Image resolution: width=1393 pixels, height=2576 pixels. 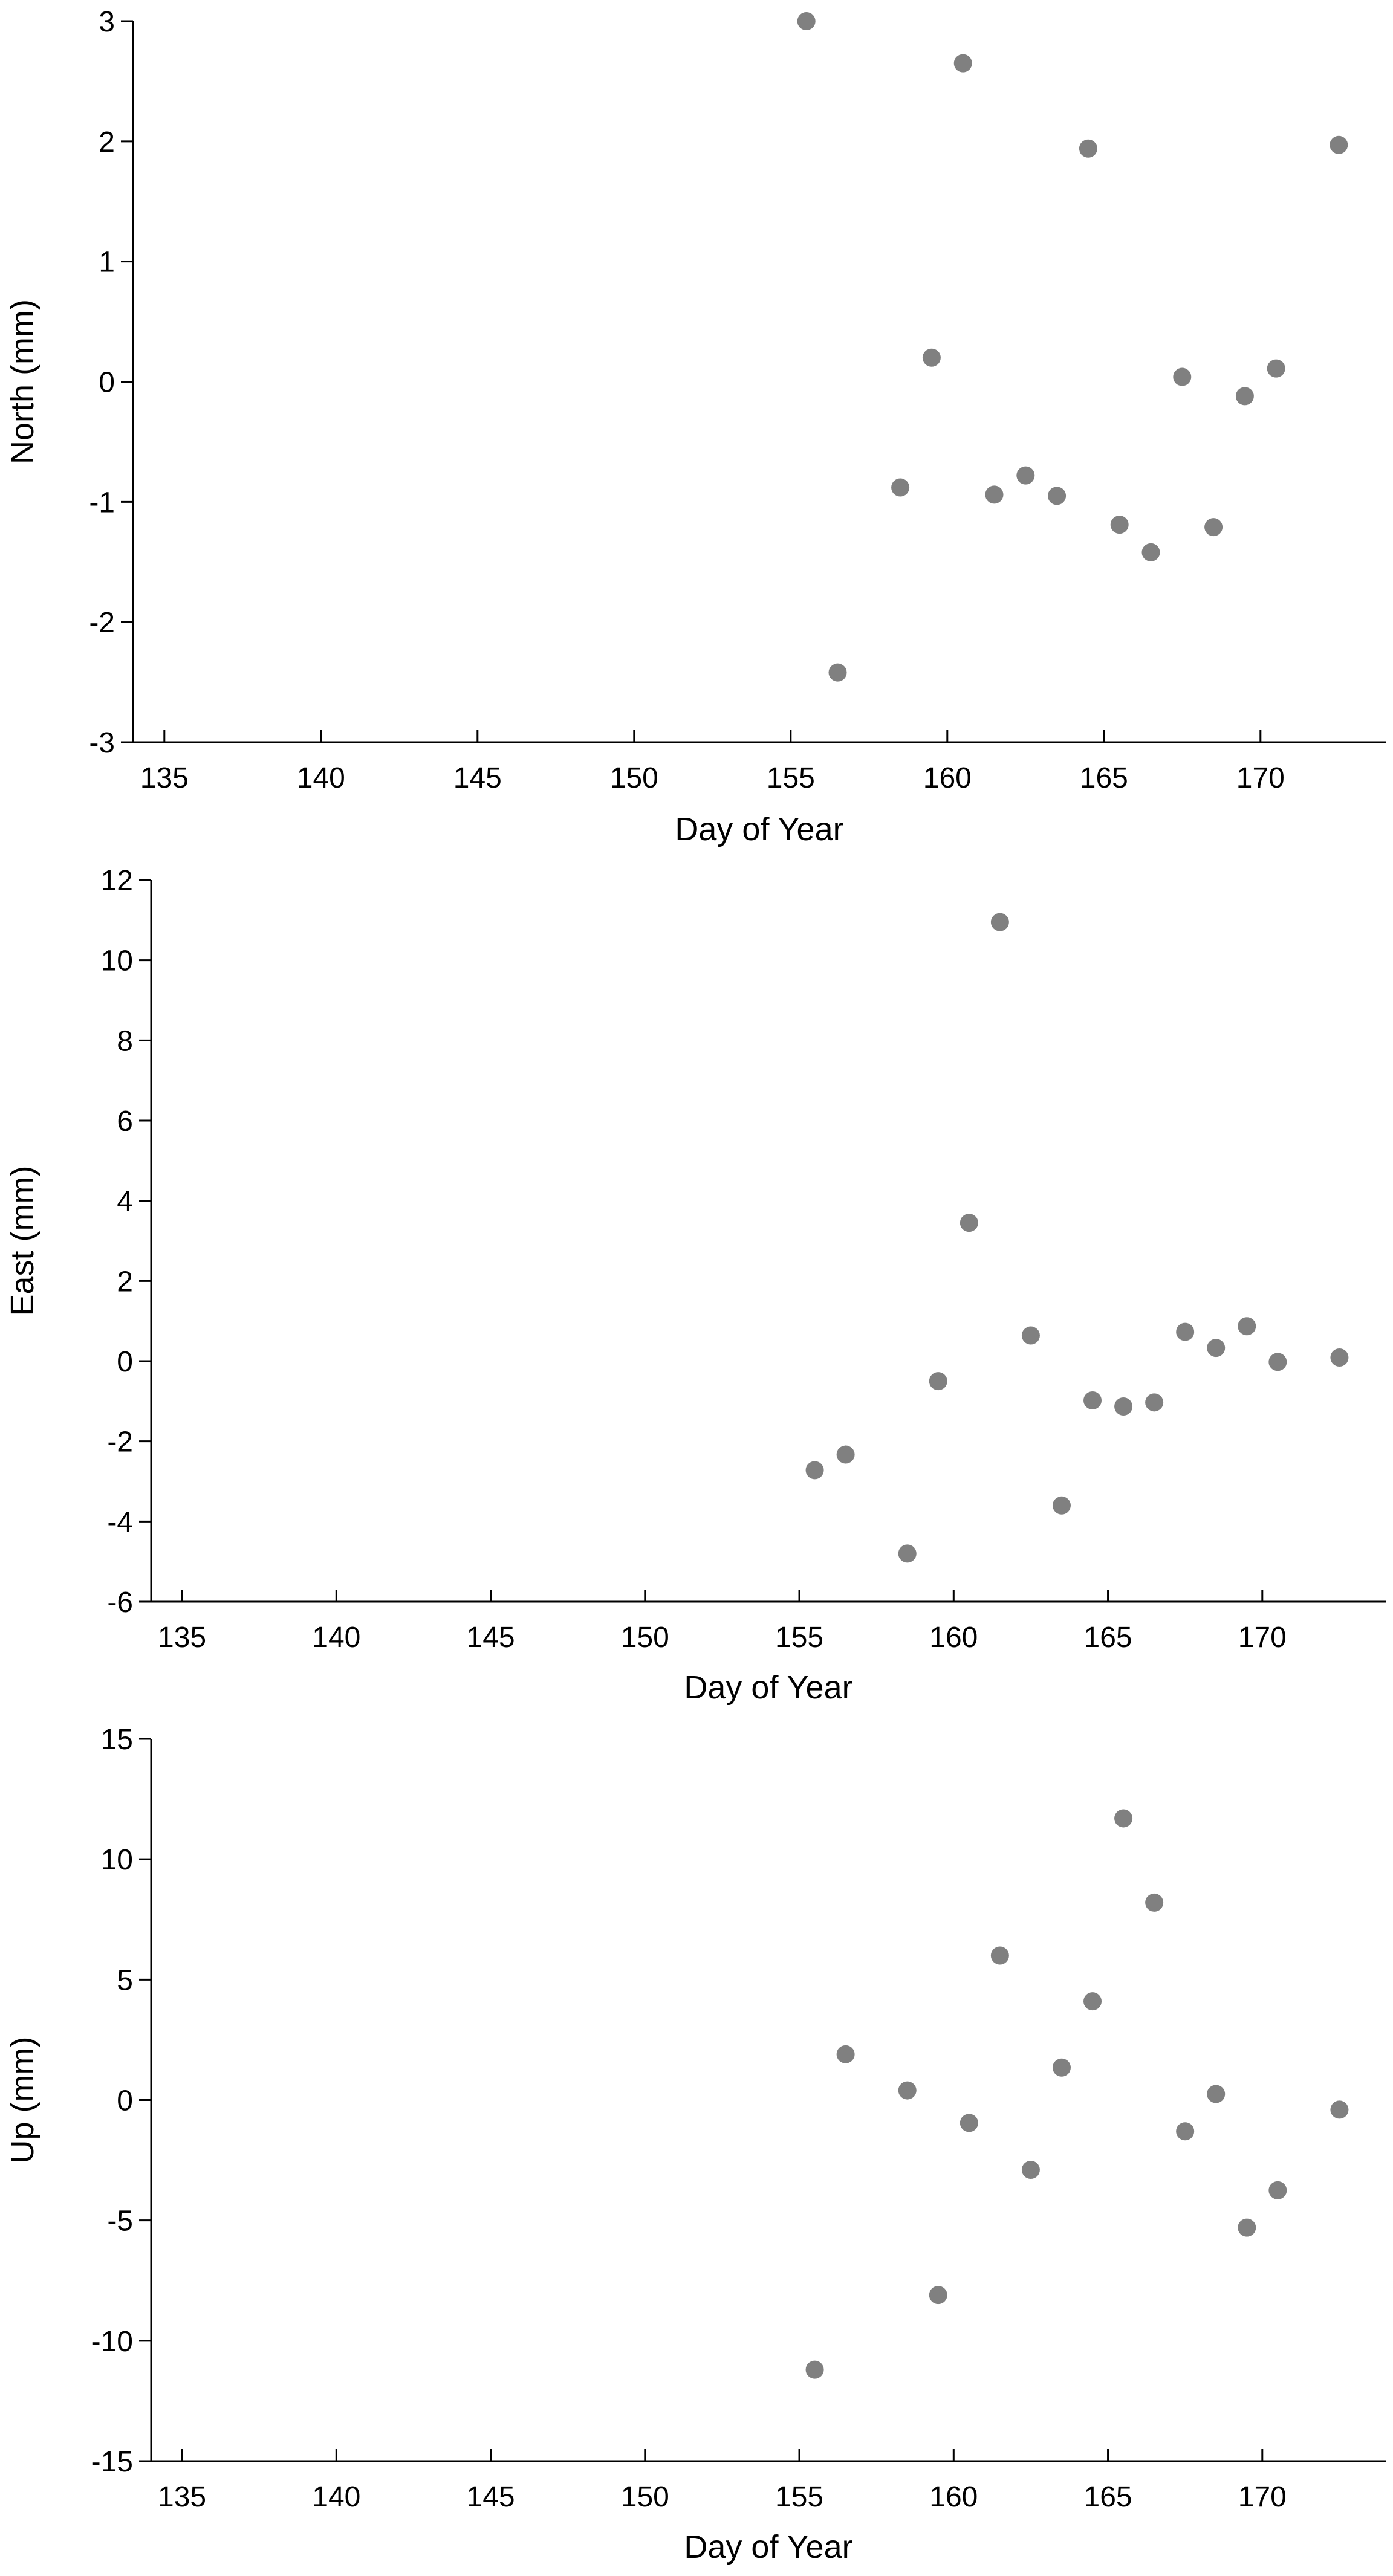 I want to click on east-x-tick-label: 165, so click(x=1108, y=1638).